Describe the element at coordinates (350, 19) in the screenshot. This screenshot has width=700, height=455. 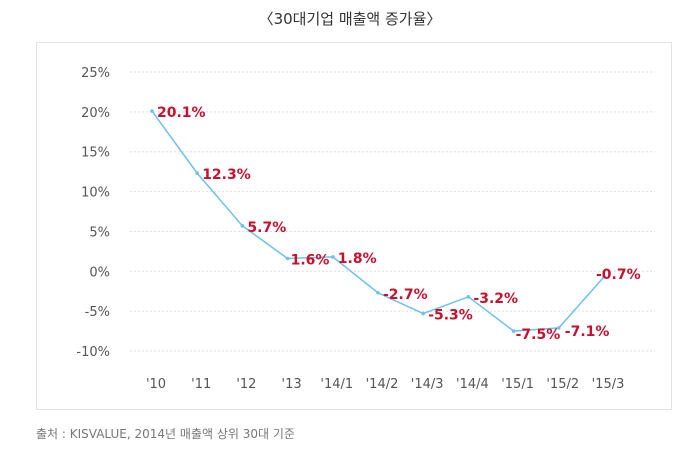
I see `chart-title: 〈30대기업 매출액 증가율〉` at that location.